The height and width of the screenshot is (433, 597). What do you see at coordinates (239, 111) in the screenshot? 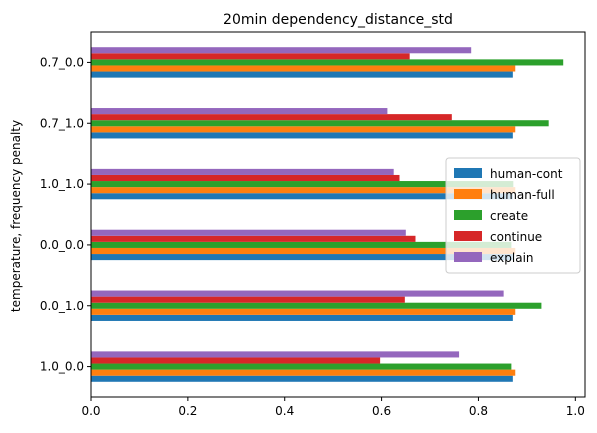
I see `bar-explain-0.7_1.0` at bounding box center [239, 111].